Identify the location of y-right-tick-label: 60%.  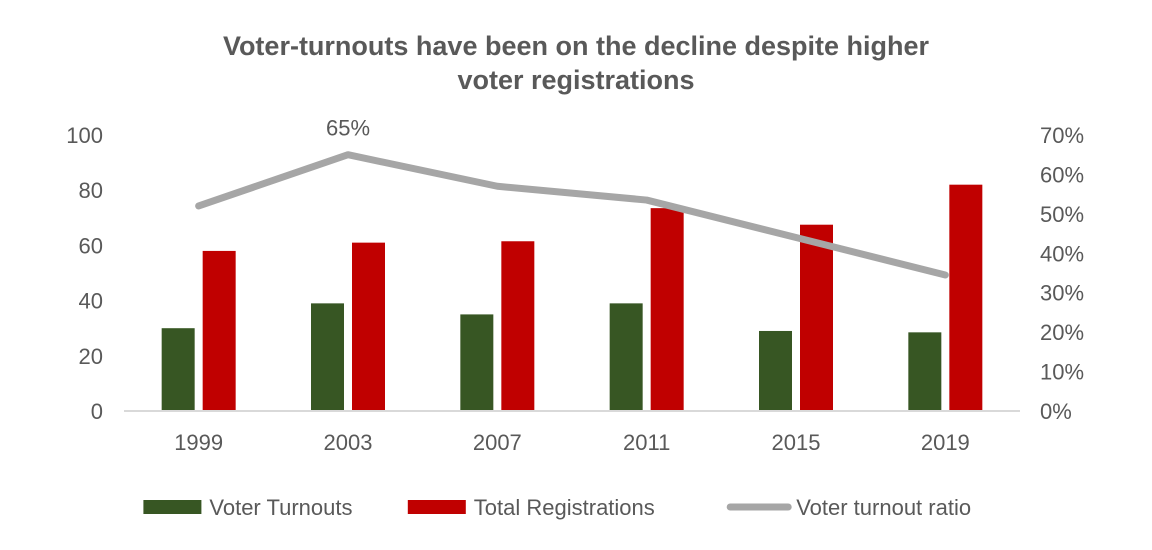
(1062, 174).